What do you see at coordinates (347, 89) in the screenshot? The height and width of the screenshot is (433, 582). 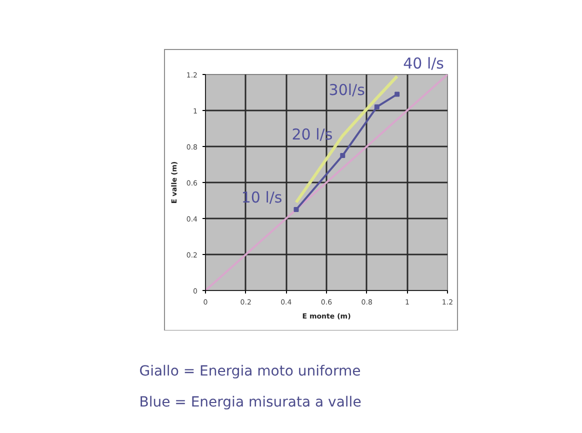 I see `annotation: 30l/s` at bounding box center [347, 89].